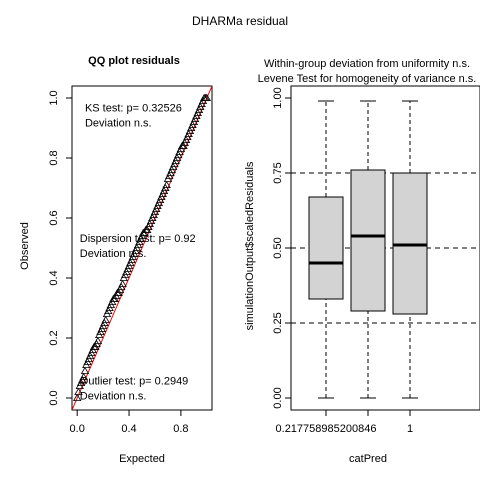 Image resolution: width=480 pixels, height=480 pixels. I want to click on qq-y-tick-label: 0.0, so click(54, 397).